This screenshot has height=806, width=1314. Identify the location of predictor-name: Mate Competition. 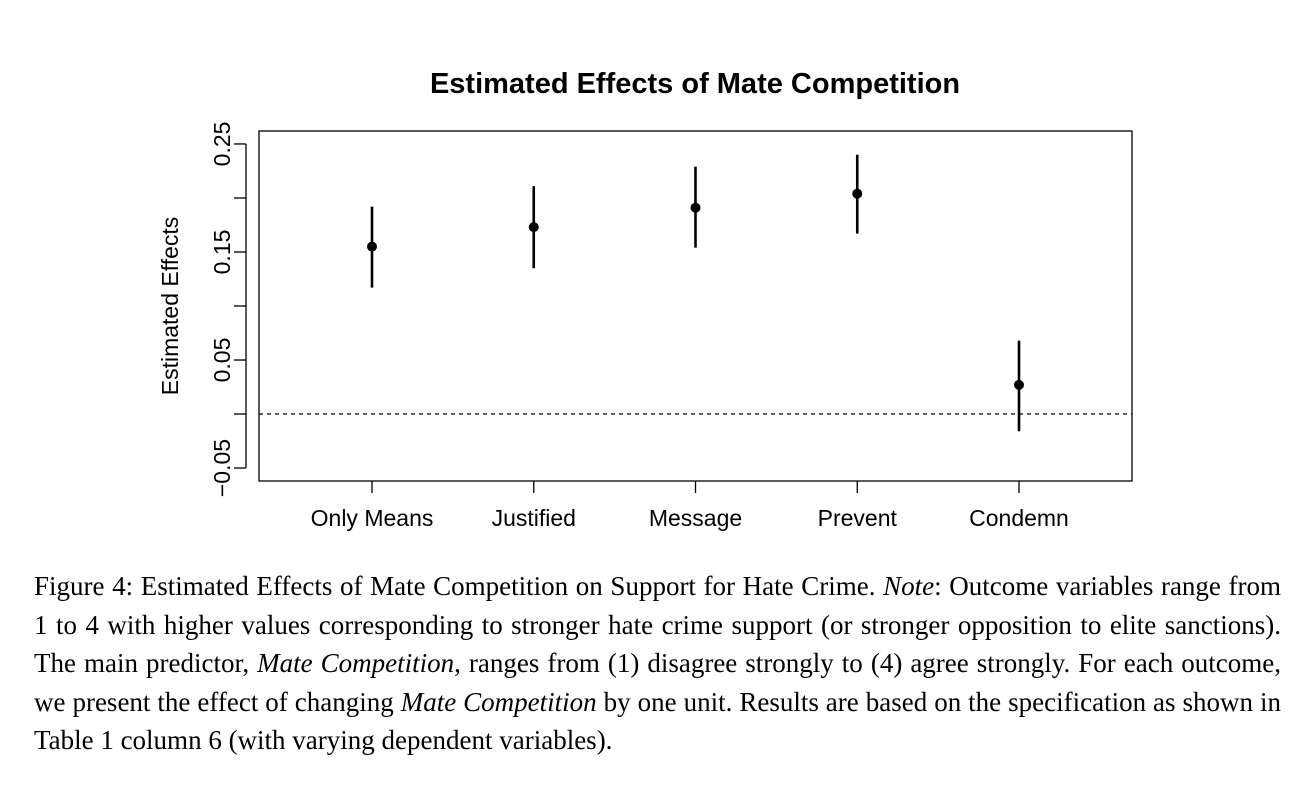
(356, 663).